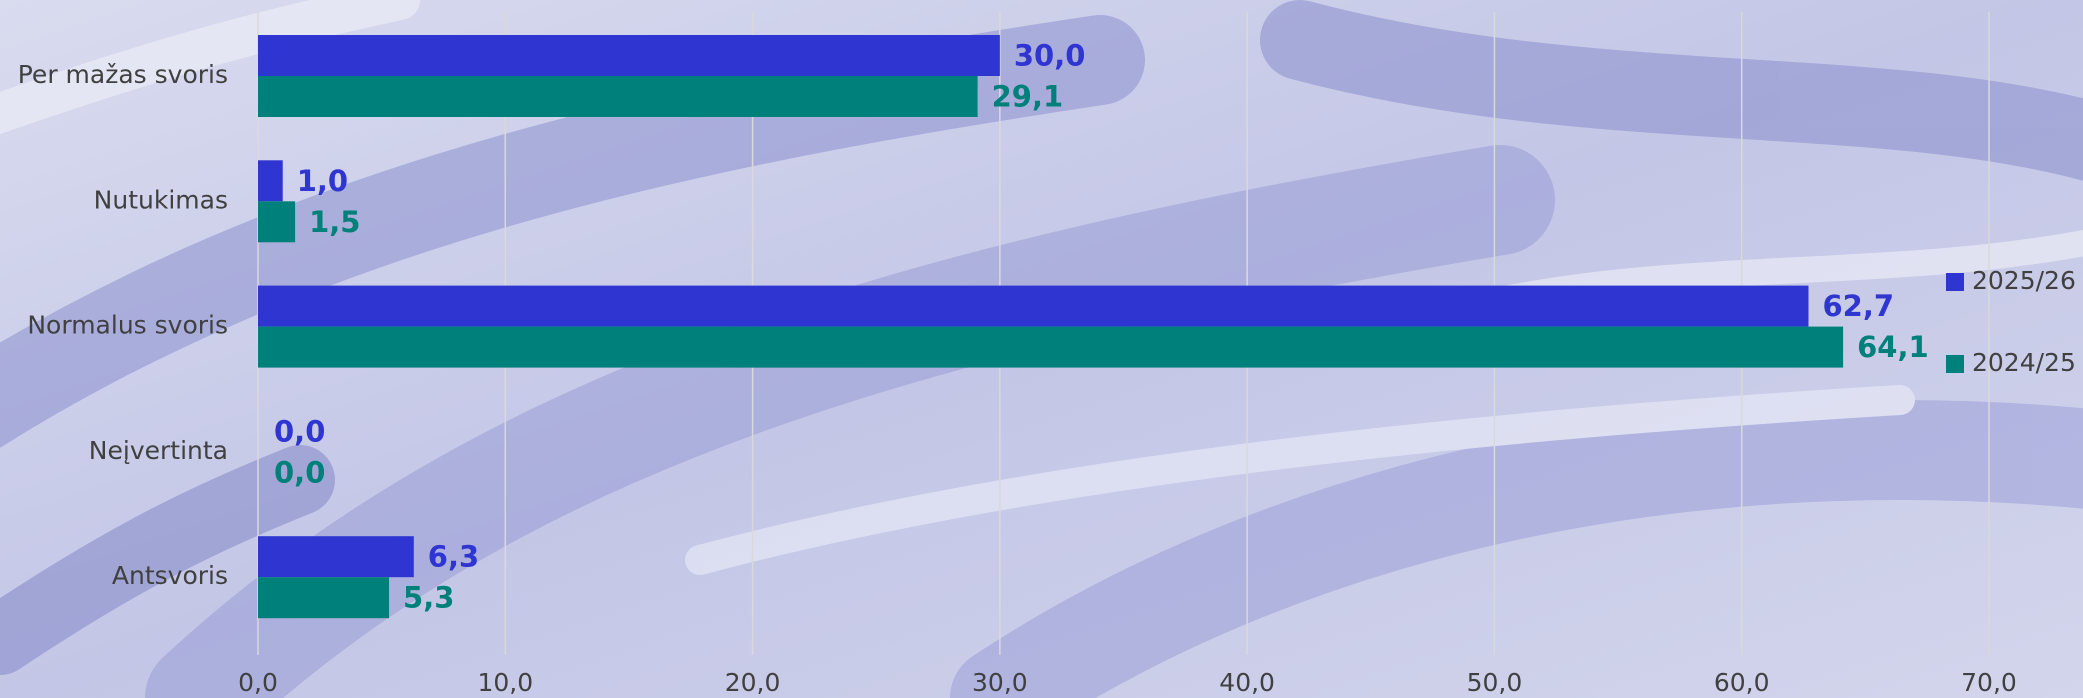  What do you see at coordinates (2024, 280) in the screenshot?
I see `legend-label: 2025/26` at bounding box center [2024, 280].